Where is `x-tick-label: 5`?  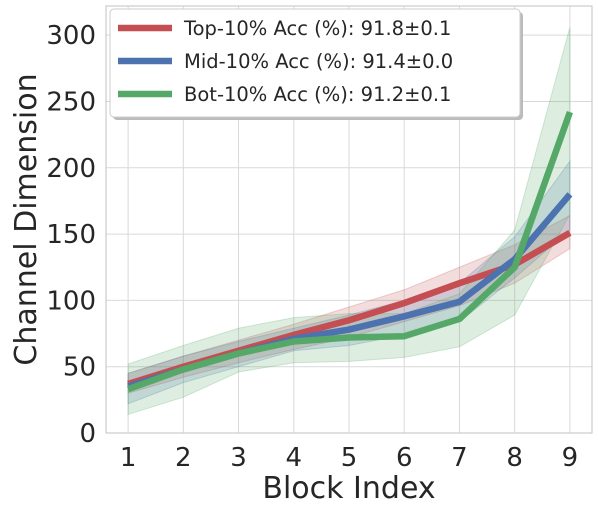 x-tick-label: 5 is located at coordinates (349, 458).